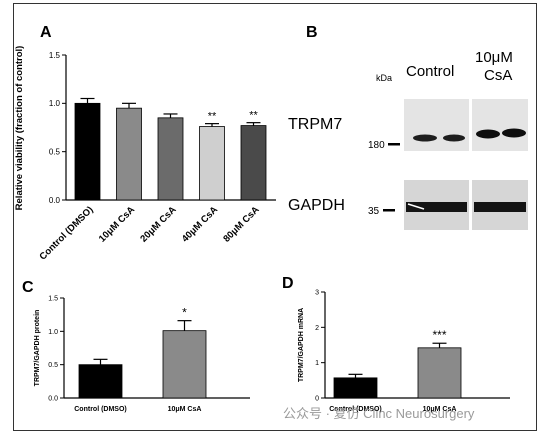  Describe the element at coordinates (498, 75) in the screenshot. I see `column-label-csa-drug: CsA` at that location.